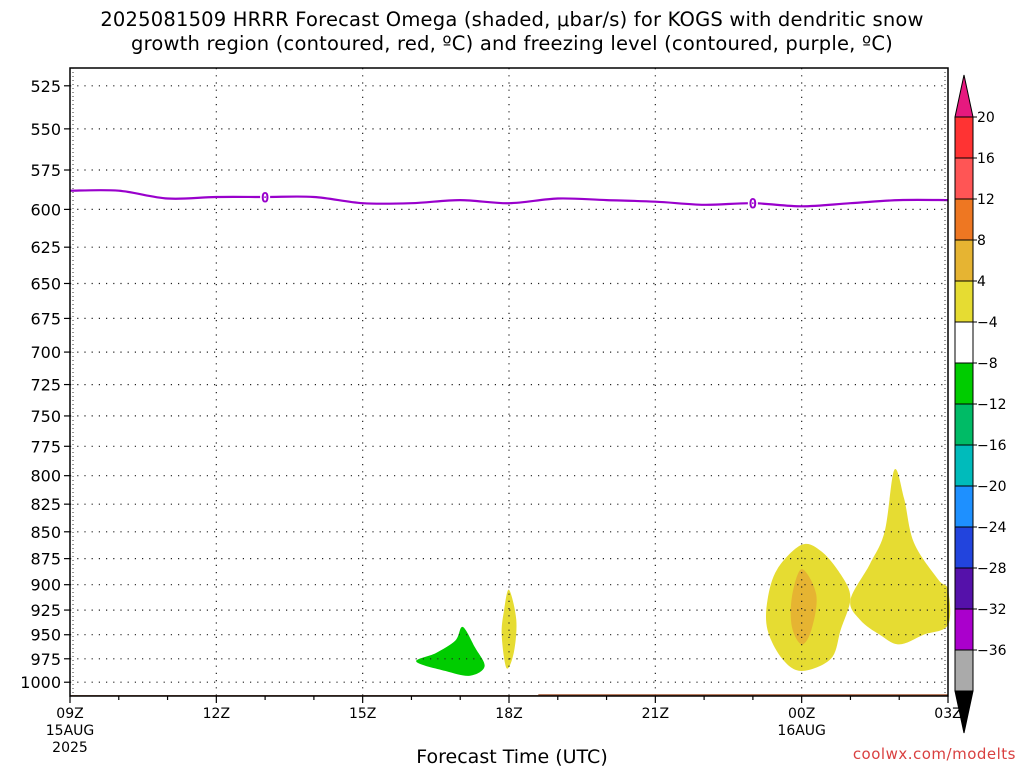 The image size is (1024, 768). I want to click on colorbar: 20 16 12 8 4 −4 −8 −12 −16 −20 −24 −28 −32 −36, so click(980, 404).